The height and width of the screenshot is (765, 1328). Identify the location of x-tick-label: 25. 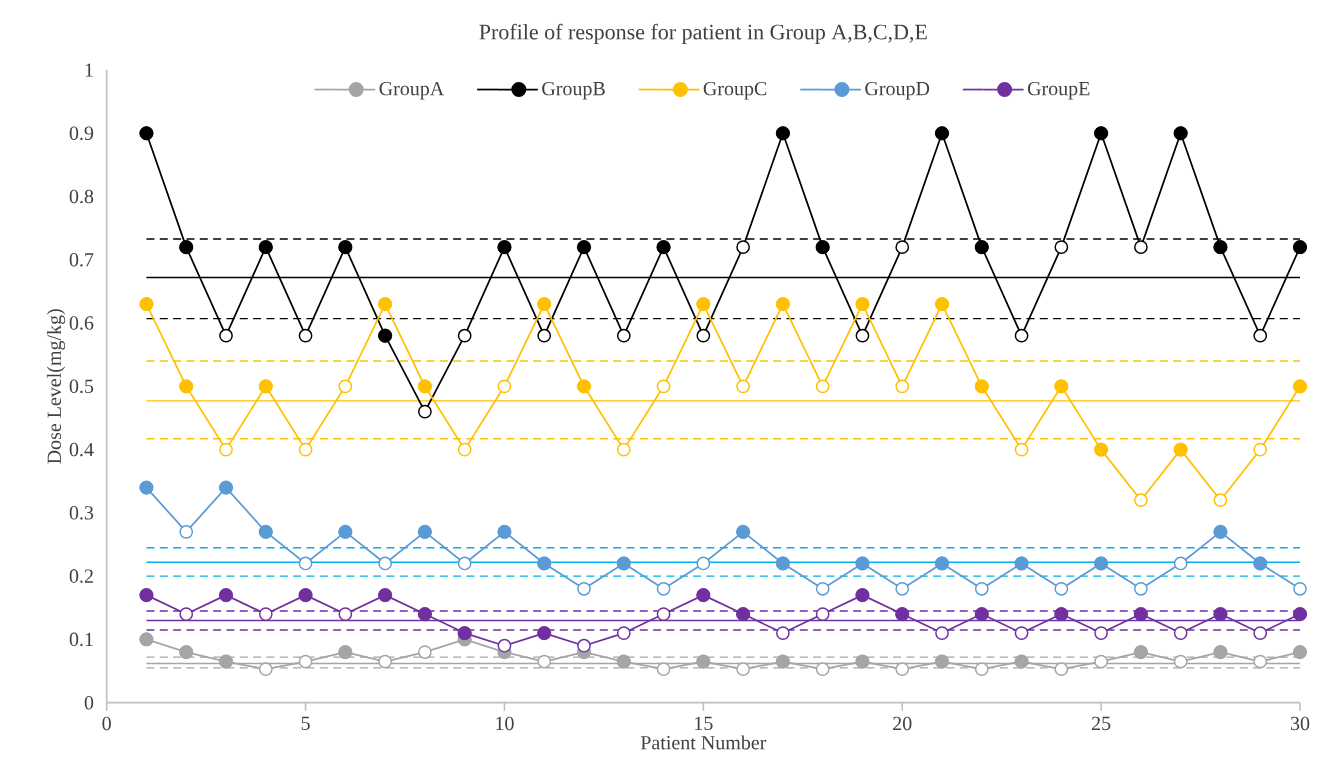
(1101, 723).